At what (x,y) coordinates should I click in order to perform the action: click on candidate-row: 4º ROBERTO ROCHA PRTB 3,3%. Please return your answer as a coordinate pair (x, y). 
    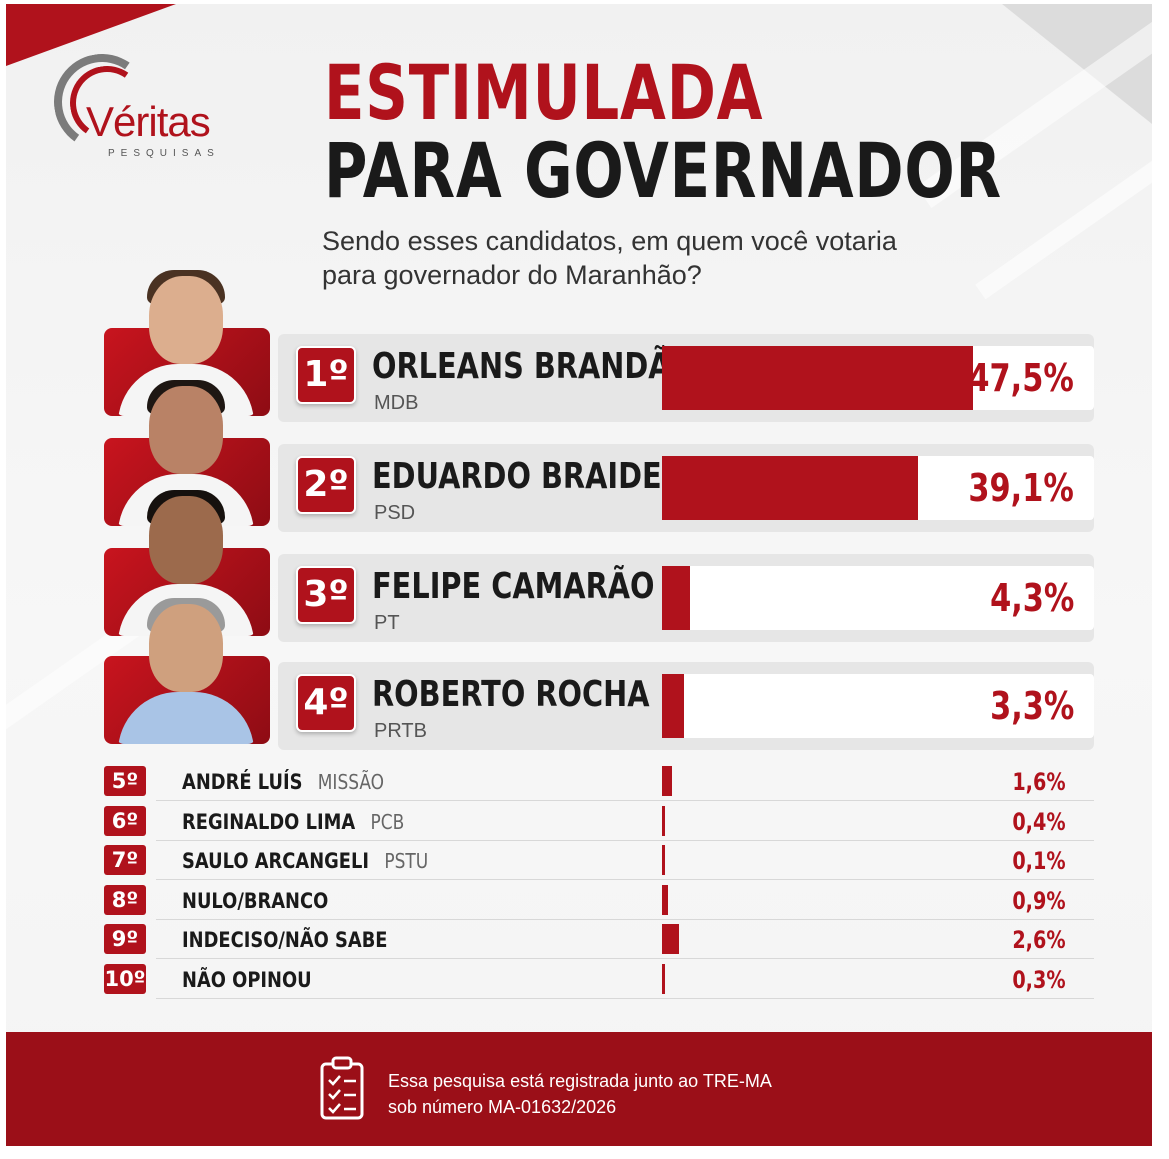
    Looking at the image, I should click on (579, 686).